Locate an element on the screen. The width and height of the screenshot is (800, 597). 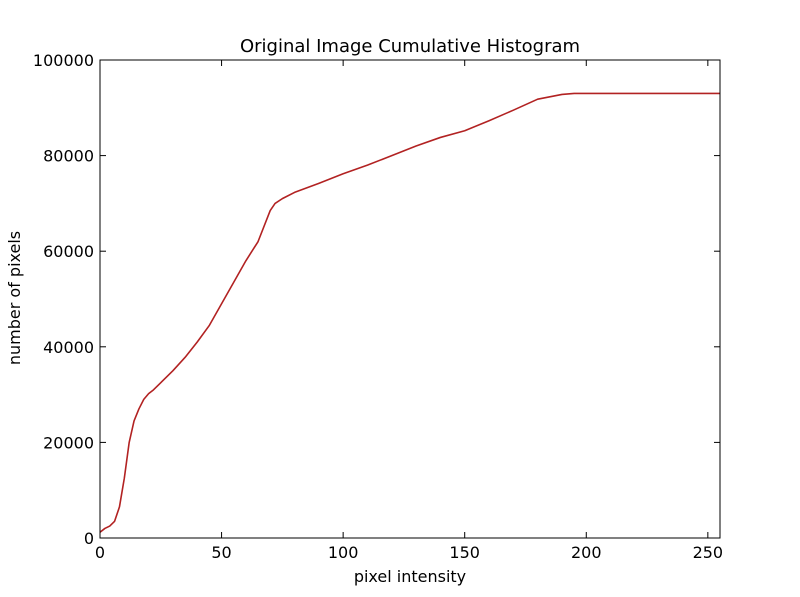
y-axis-label: number of pixels is located at coordinates (14, 298).